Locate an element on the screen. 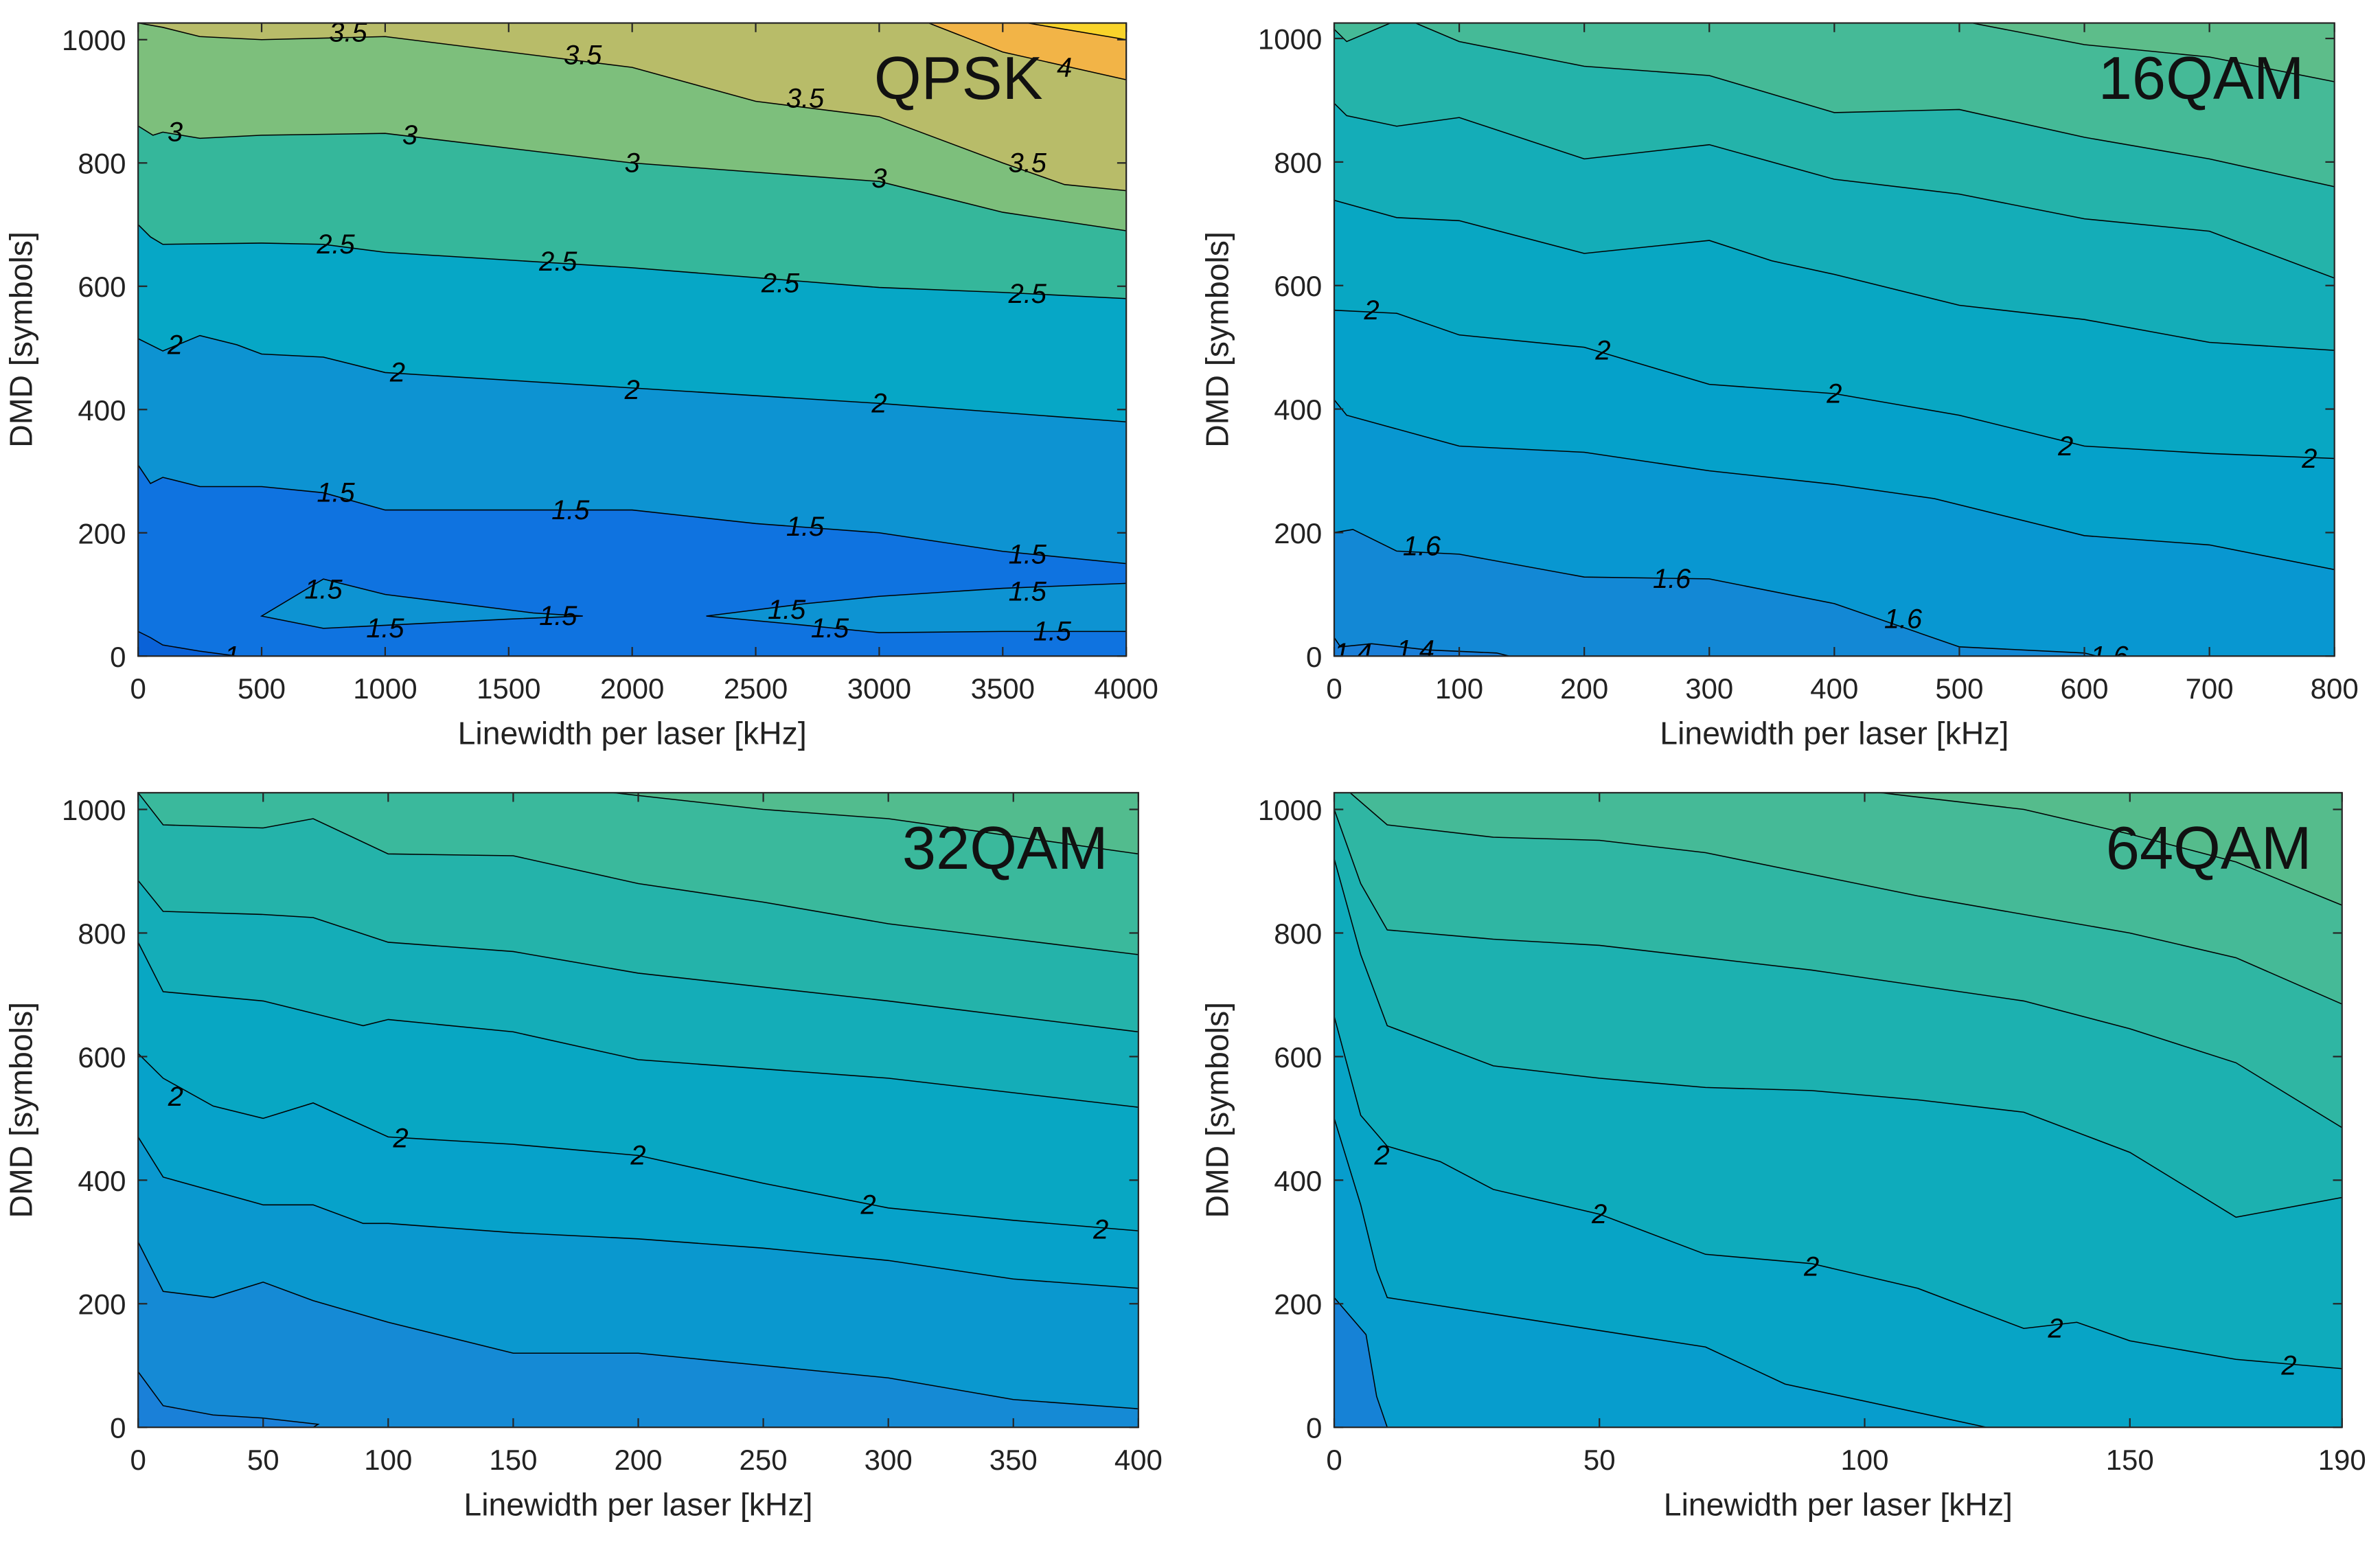 This screenshot has width=2380, height=1546. contour-line-2.2 is located at coordinates (1834, 275).